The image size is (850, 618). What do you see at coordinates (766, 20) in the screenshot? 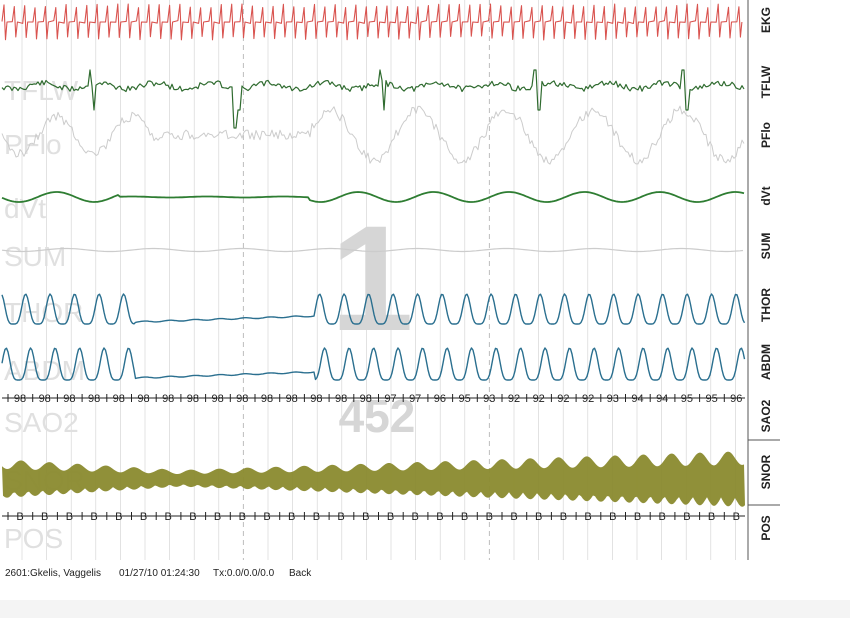
I see `channel-label-ekg: EKG` at bounding box center [766, 20].